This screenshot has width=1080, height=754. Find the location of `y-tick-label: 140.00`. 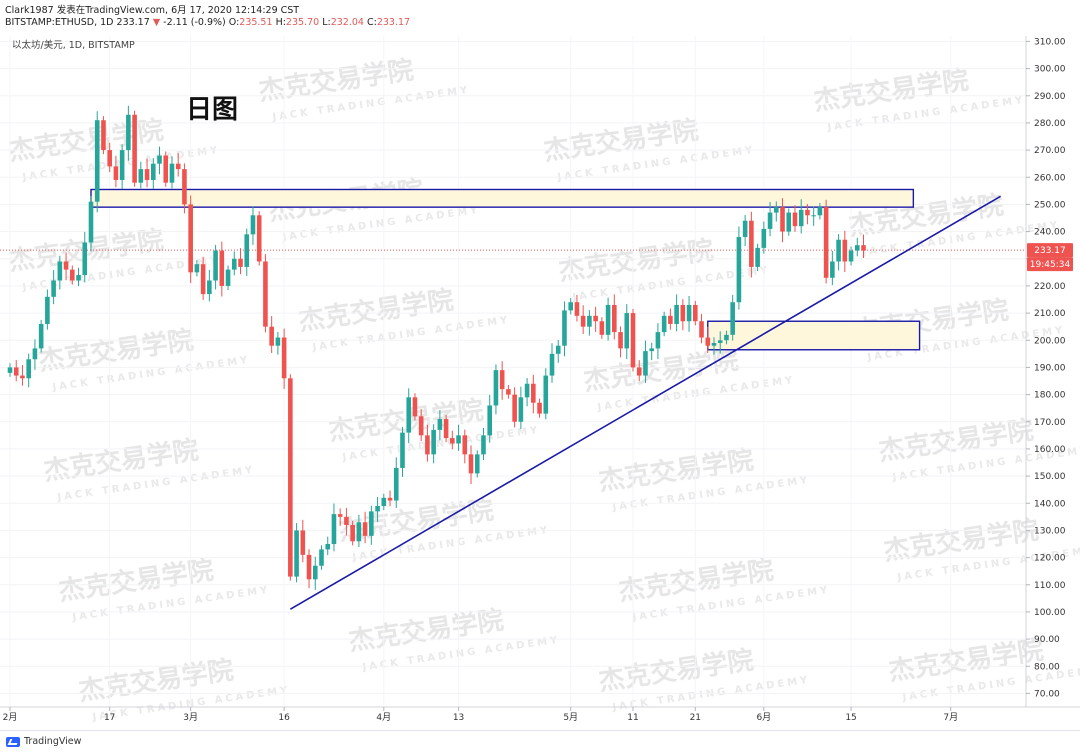

y-tick-label: 140.00 is located at coordinates (1050, 504).